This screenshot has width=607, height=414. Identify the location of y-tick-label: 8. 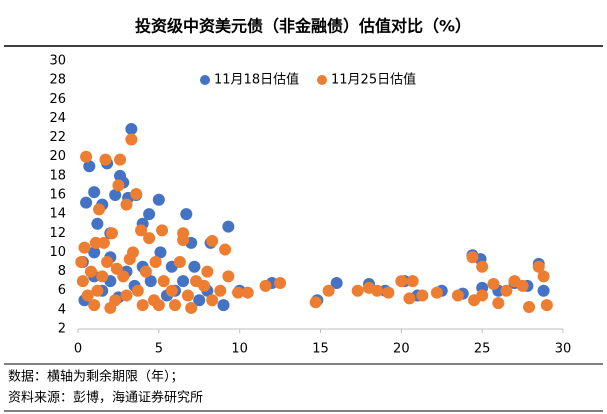
(62, 271).